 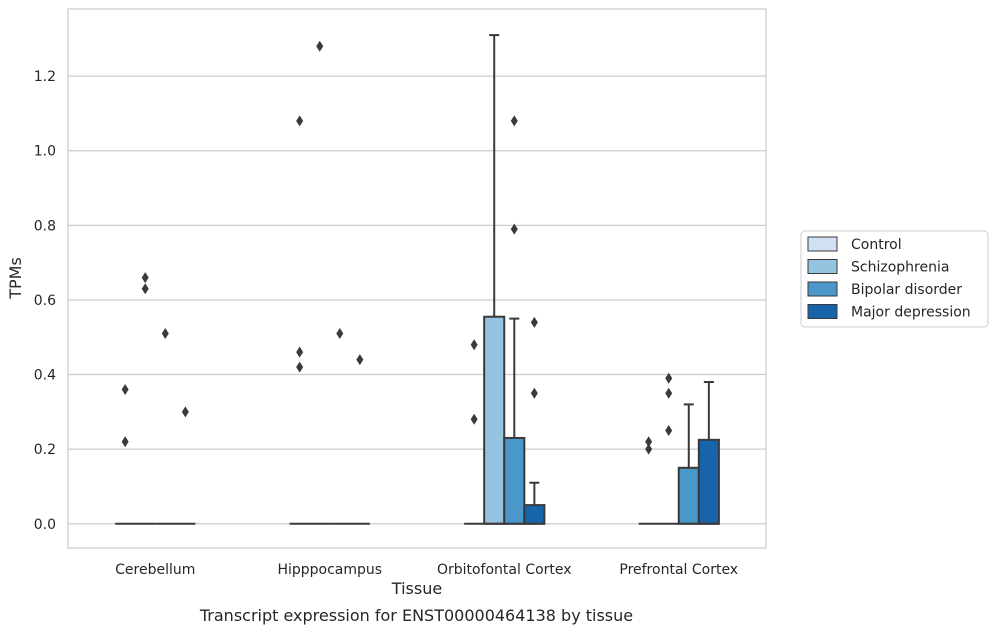 I want to click on legend-label: Major depression, so click(x=911, y=313).